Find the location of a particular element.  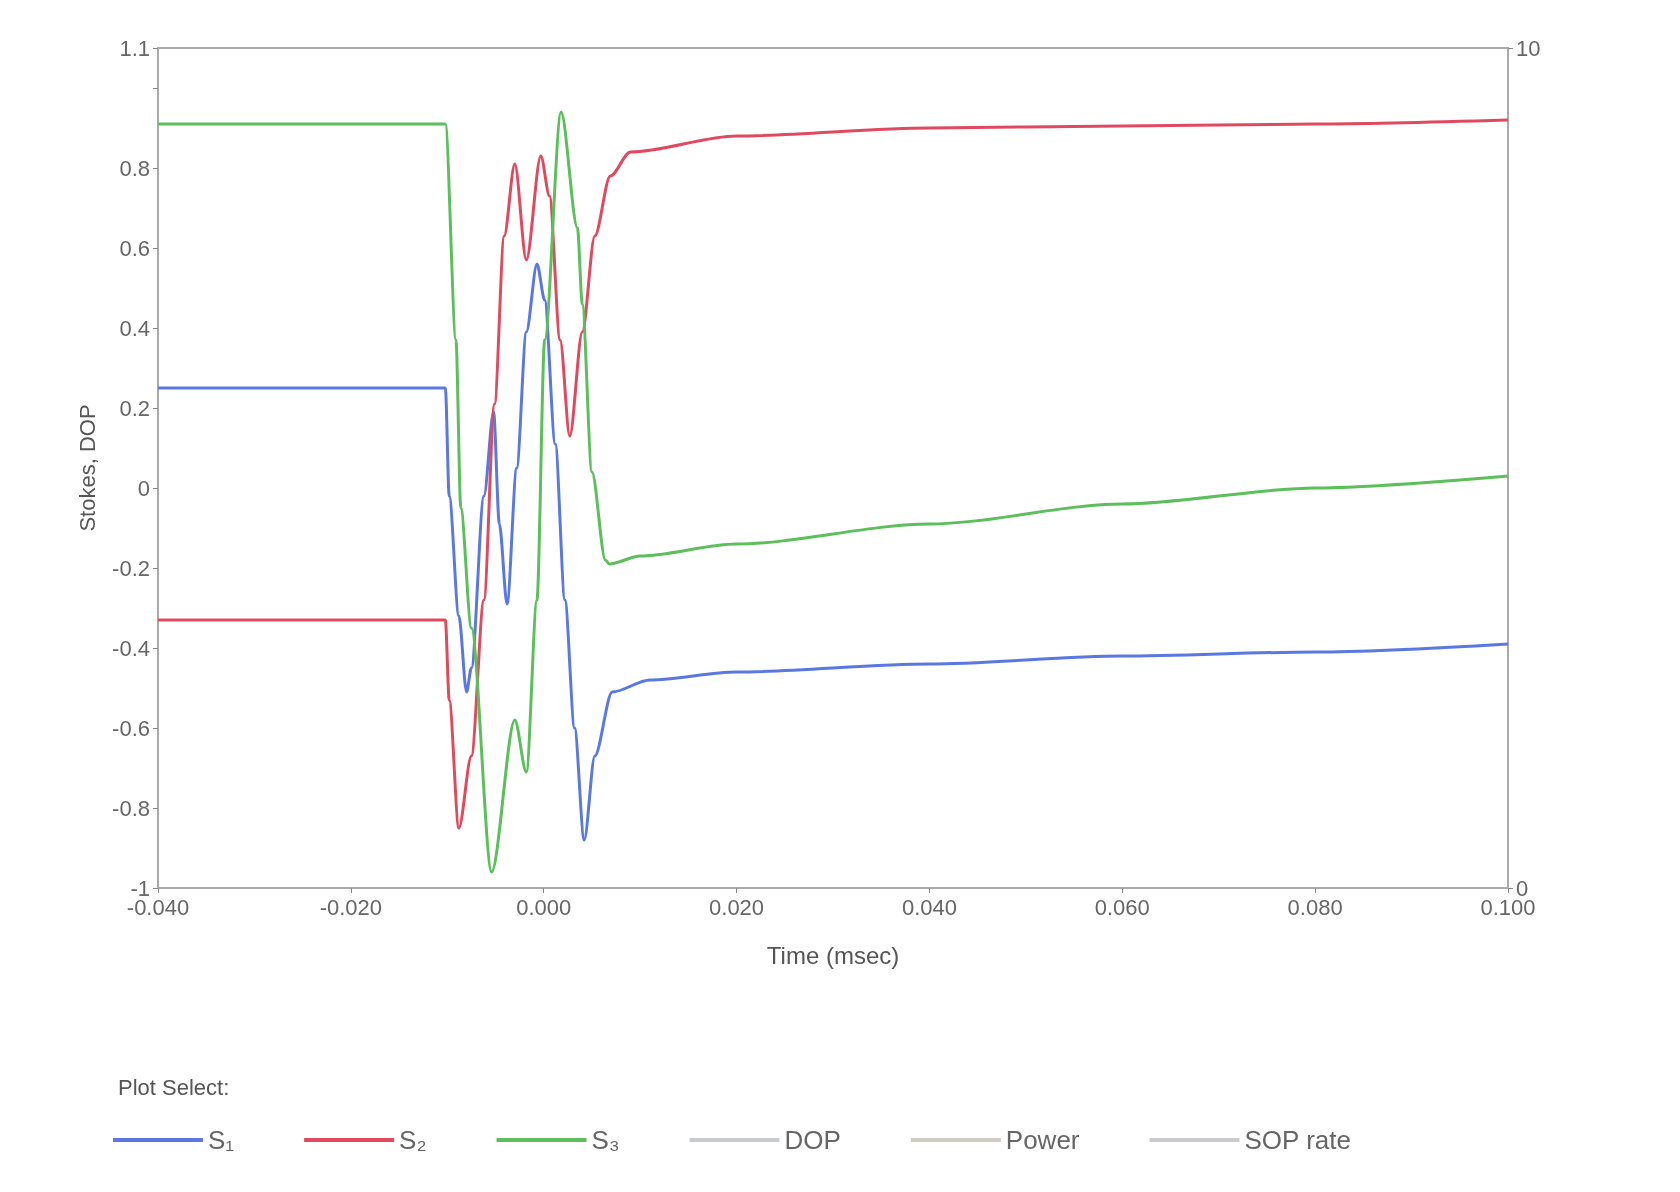

y-tick-label: -0.6 is located at coordinates (131, 728).